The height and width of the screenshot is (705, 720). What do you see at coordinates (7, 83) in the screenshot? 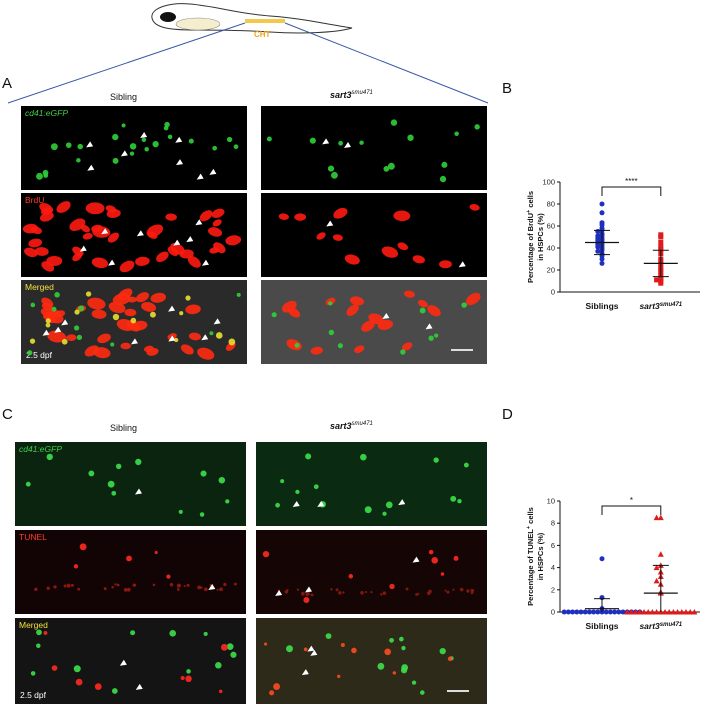
I see `panel-a-letter: A` at bounding box center [7, 83].